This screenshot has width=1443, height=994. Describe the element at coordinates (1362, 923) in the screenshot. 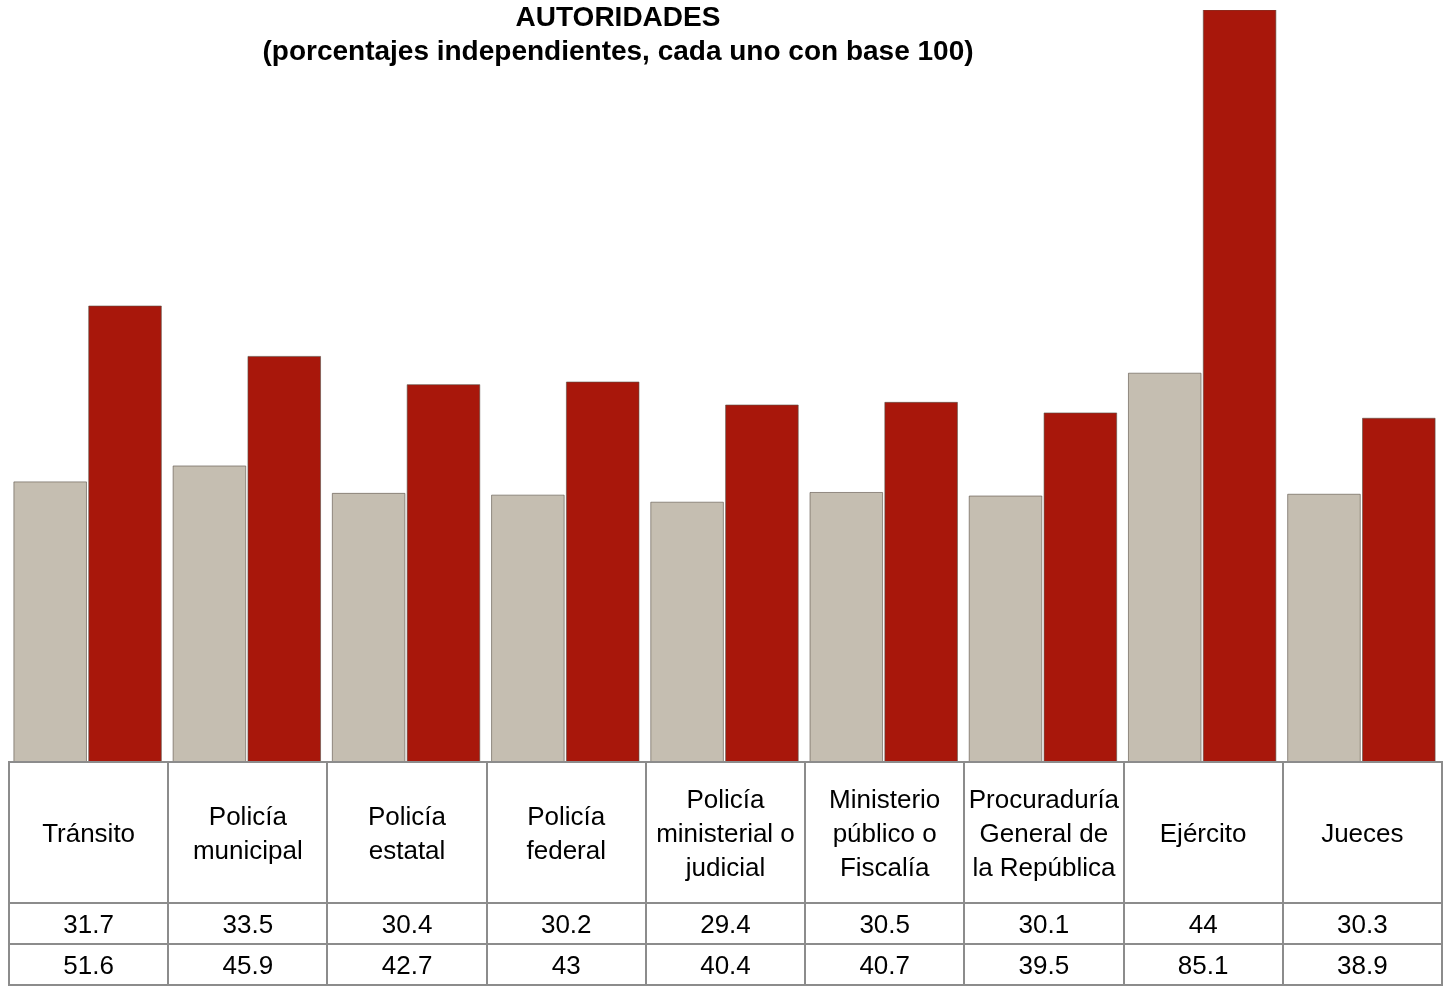

I see `data-label: 30.3` at that location.